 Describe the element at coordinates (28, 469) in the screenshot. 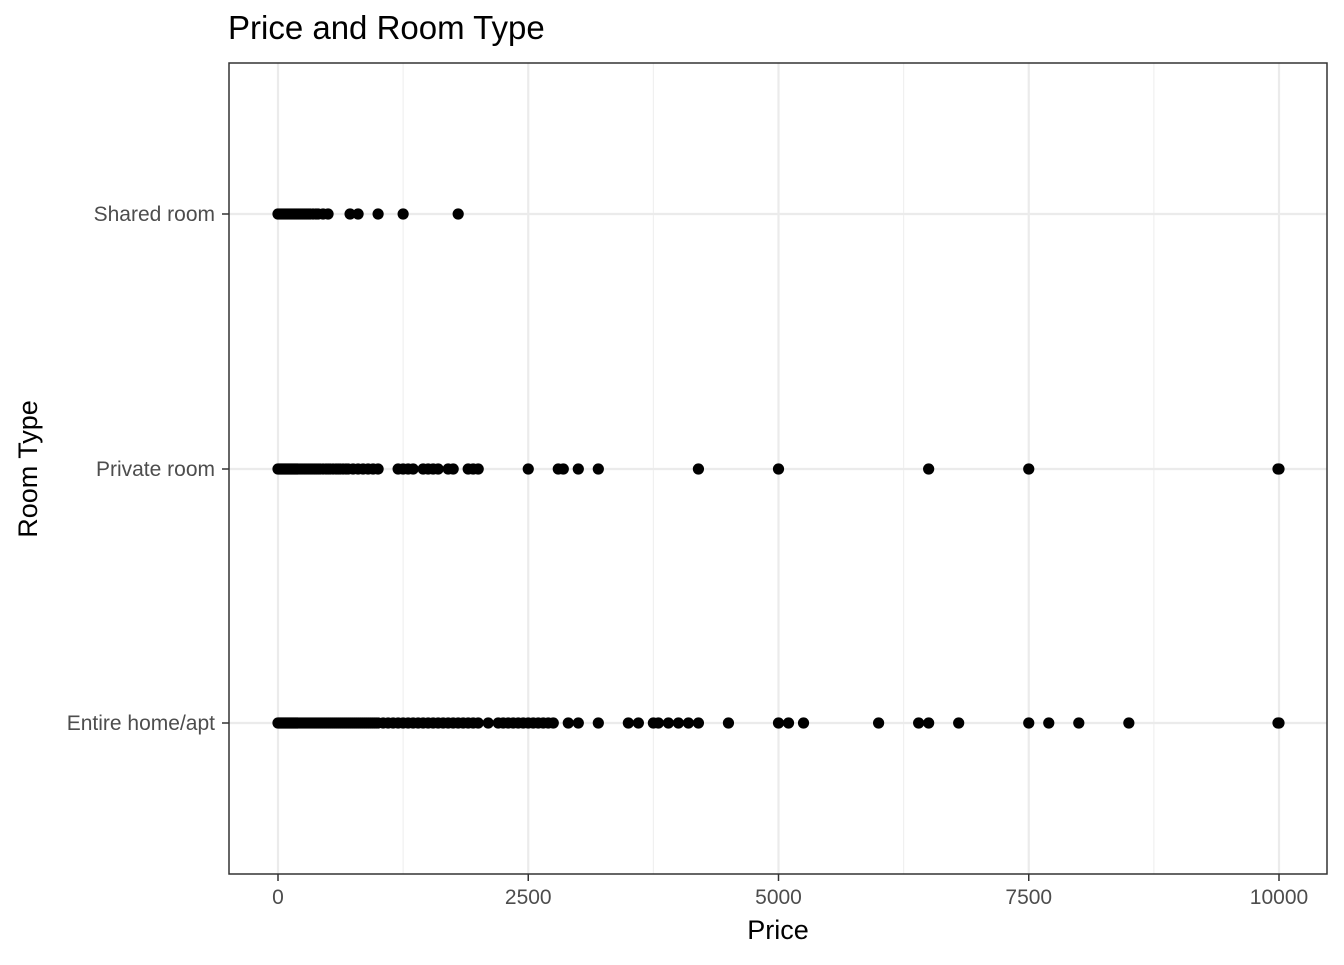

I see `y-axis-title: Room Type` at that location.